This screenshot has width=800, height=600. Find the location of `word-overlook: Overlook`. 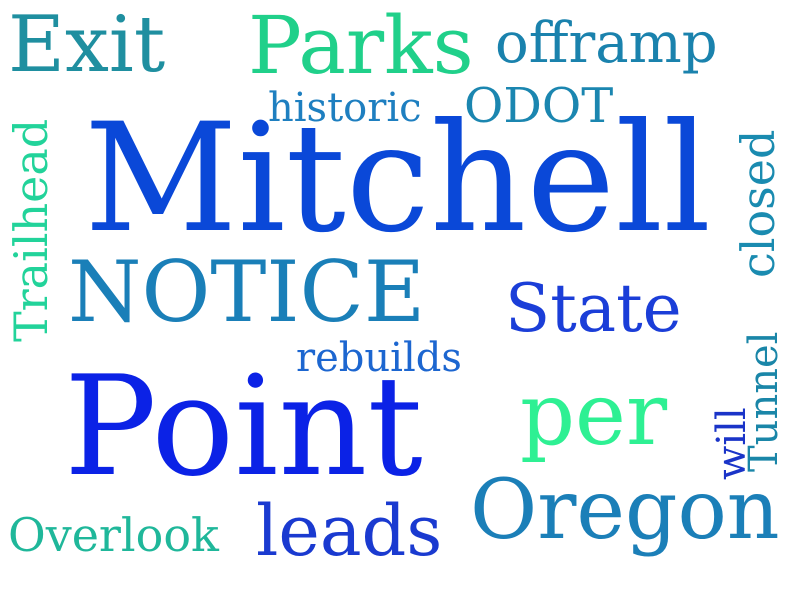

word-overlook: Overlook is located at coordinates (113, 535).